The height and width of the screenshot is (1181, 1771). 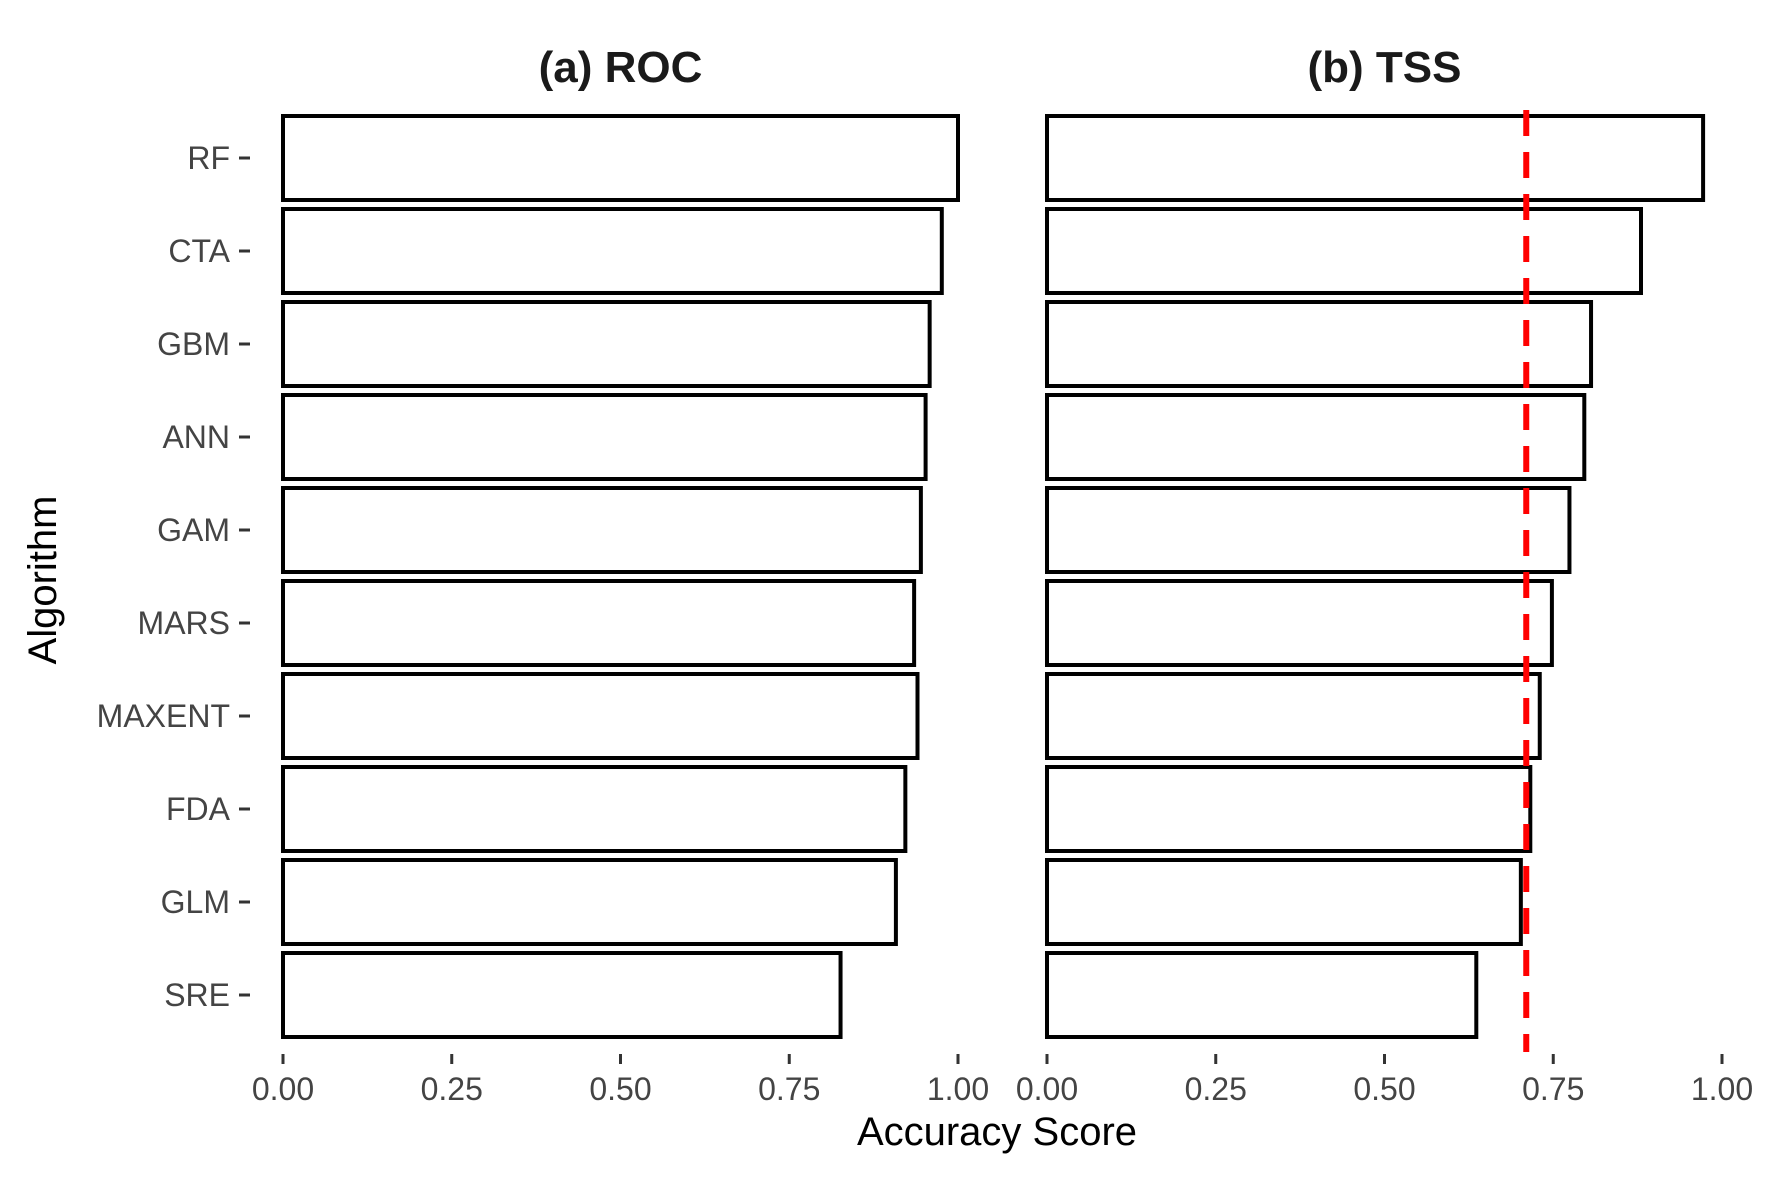 I want to click on category-label: SRE, so click(x=197, y=995).